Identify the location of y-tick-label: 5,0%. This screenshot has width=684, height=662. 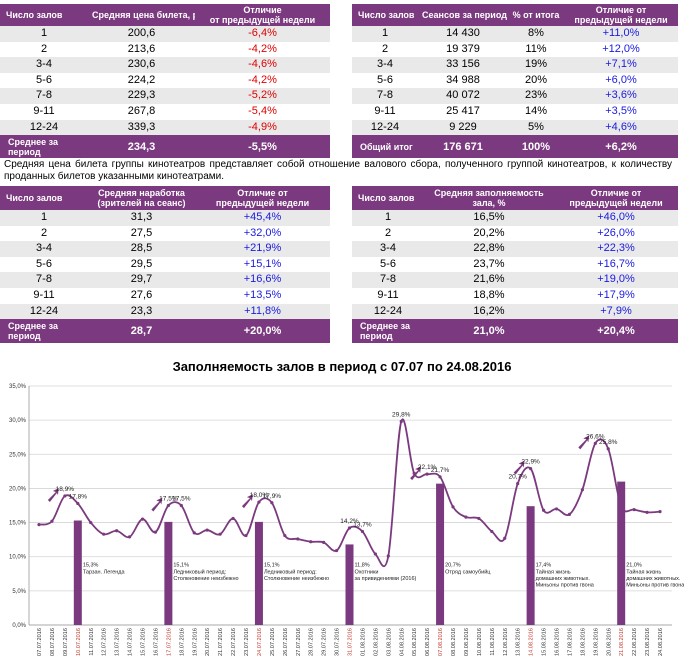
(19, 592).